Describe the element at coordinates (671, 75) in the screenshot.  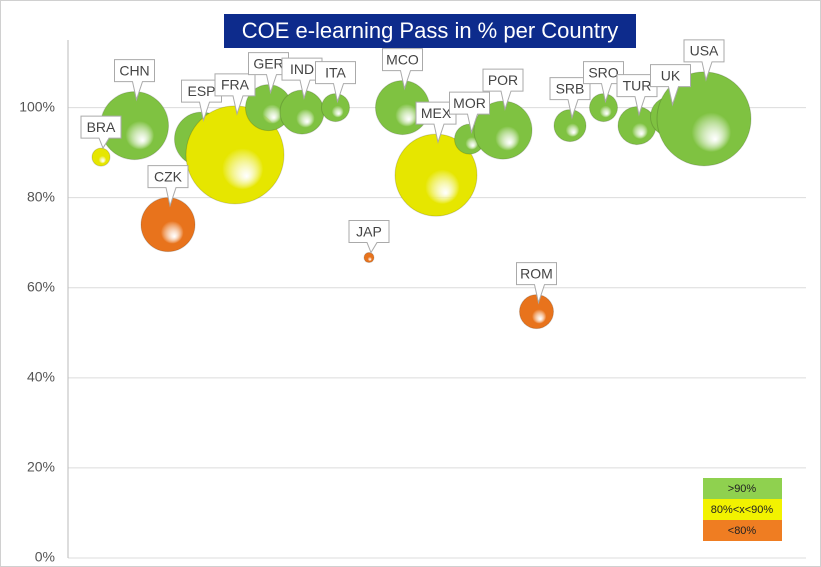
I see `bubble-label: UK` at that location.